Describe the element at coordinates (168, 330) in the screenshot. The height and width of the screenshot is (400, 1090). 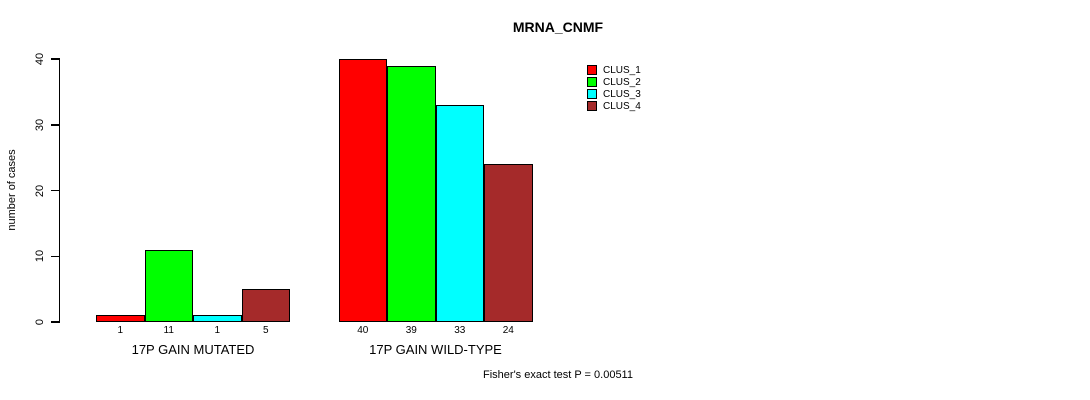
I see `bar-value-label: 11` at that location.